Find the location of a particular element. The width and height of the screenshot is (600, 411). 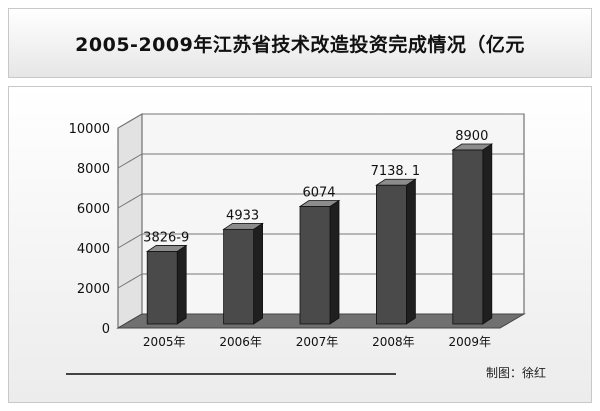

y-tick-label: 0 is located at coordinates (106, 329).